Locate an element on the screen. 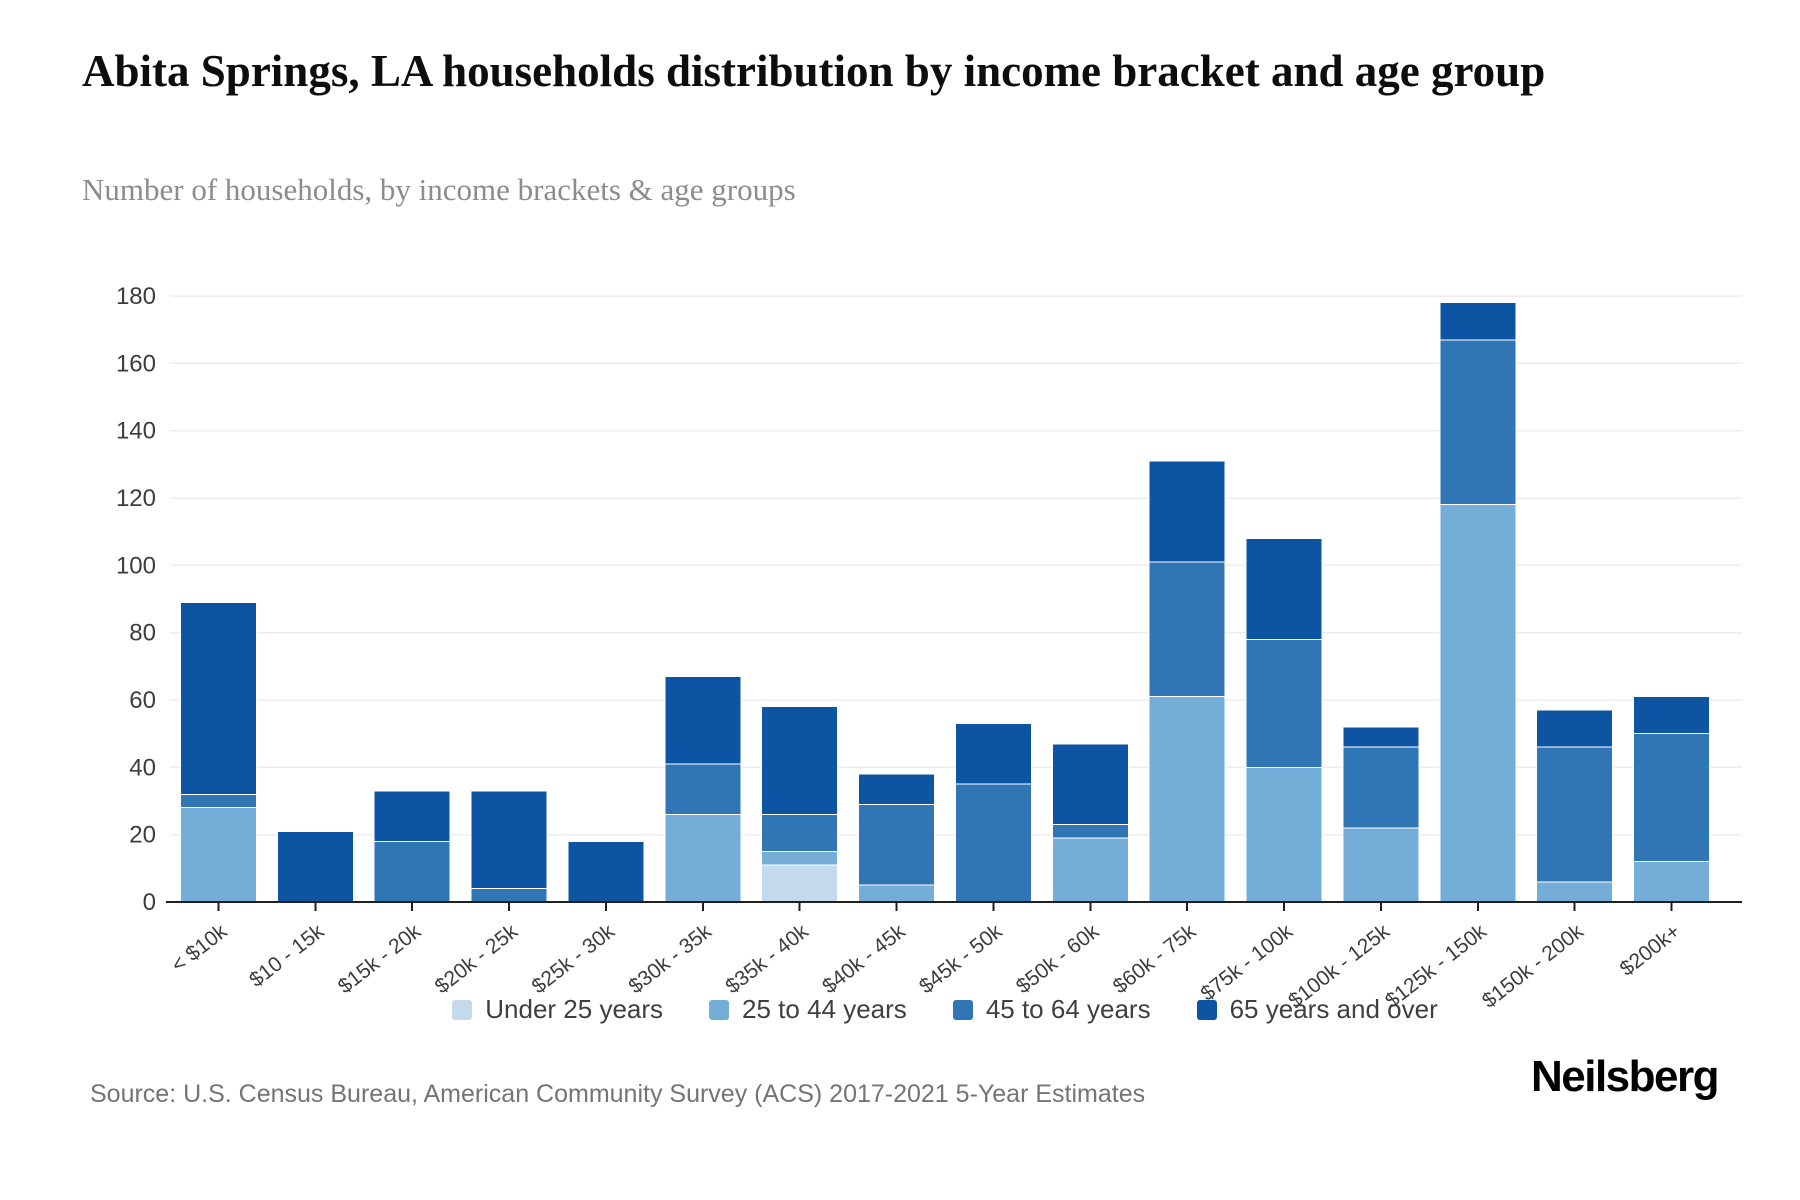 The image size is (1800, 1200). x-tick-label: $75k - 100k is located at coordinates (1246, 963).